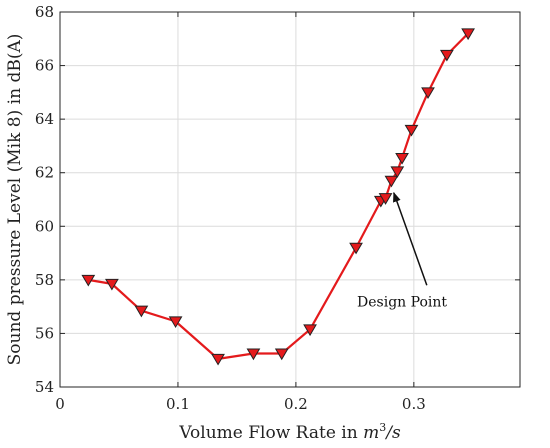 The width and height of the screenshot is (550, 448). I want to click on y-tick-label: 60, so click(44, 226).